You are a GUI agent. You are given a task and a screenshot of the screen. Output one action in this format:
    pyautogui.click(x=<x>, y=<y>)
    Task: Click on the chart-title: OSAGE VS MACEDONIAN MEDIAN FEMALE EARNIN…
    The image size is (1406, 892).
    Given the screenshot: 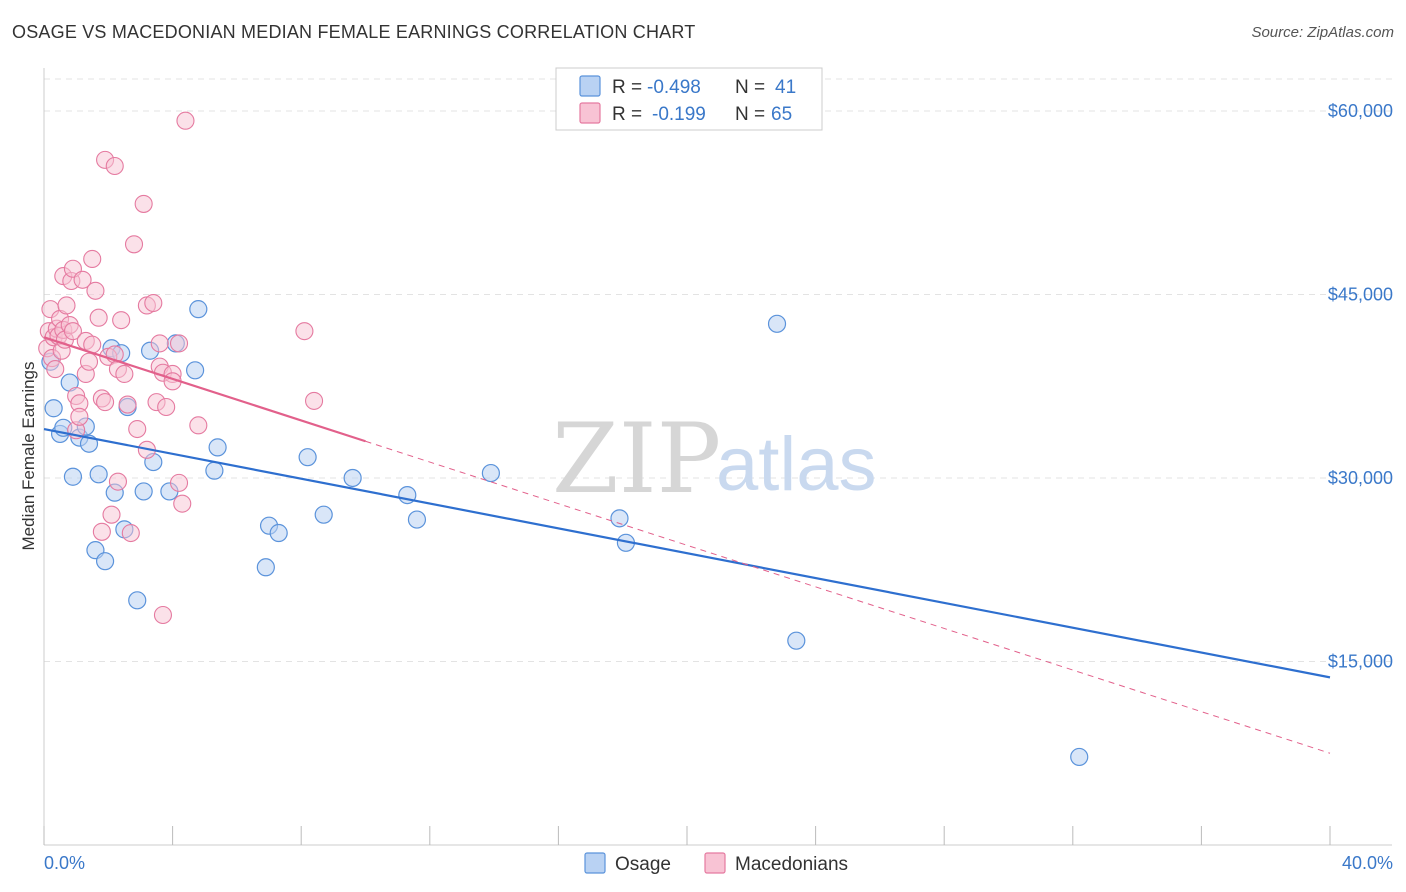 What is the action you would take?
    pyautogui.click(x=354, y=32)
    